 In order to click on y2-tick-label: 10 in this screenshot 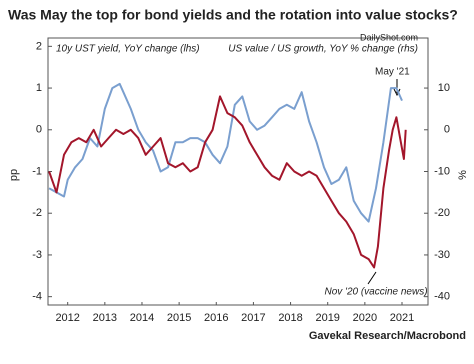, I will do `click(444, 88)`.